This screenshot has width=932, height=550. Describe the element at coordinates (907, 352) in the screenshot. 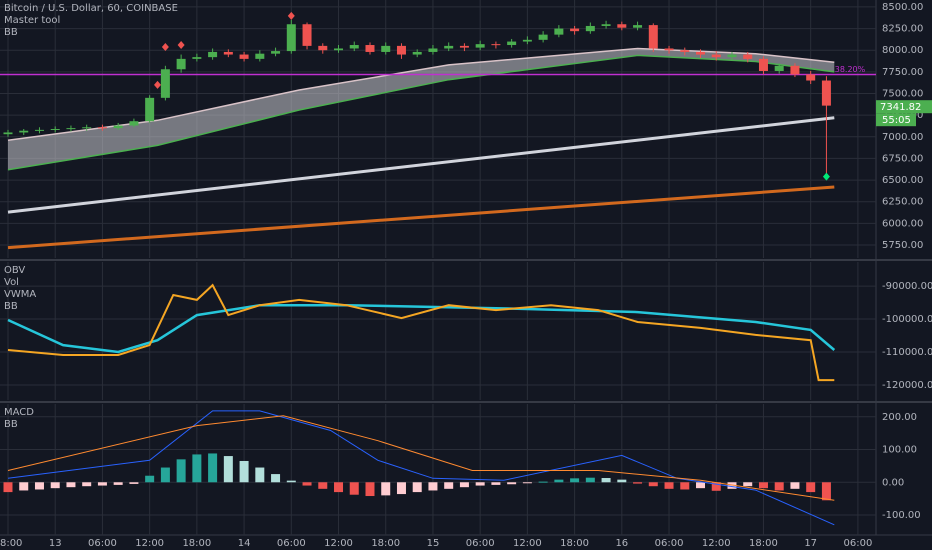

I see `y-tick-label: -110000.0000` at that location.